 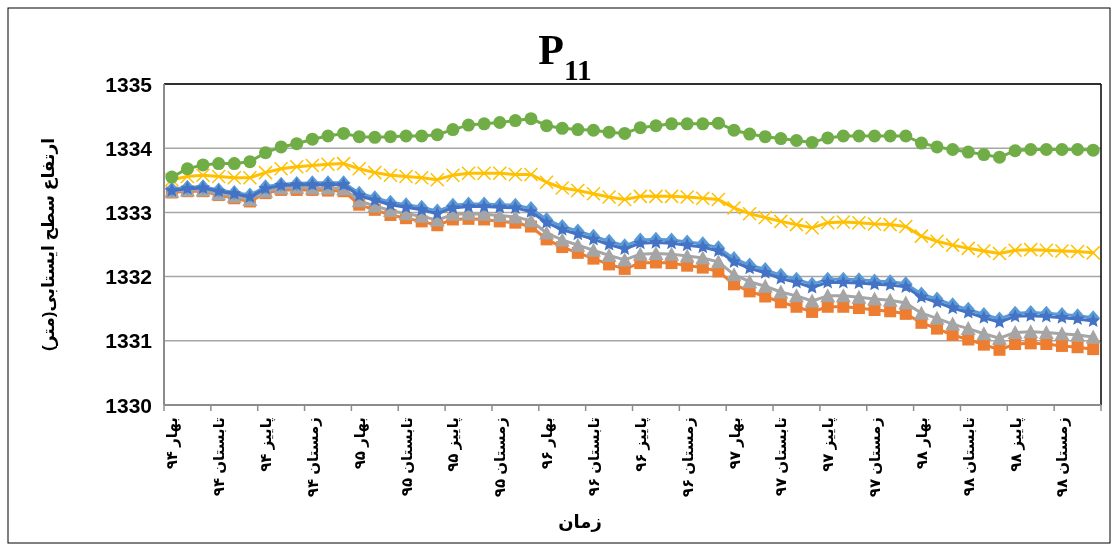 I want to click on y-tick-label: 1330, so click(x=128, y=405).